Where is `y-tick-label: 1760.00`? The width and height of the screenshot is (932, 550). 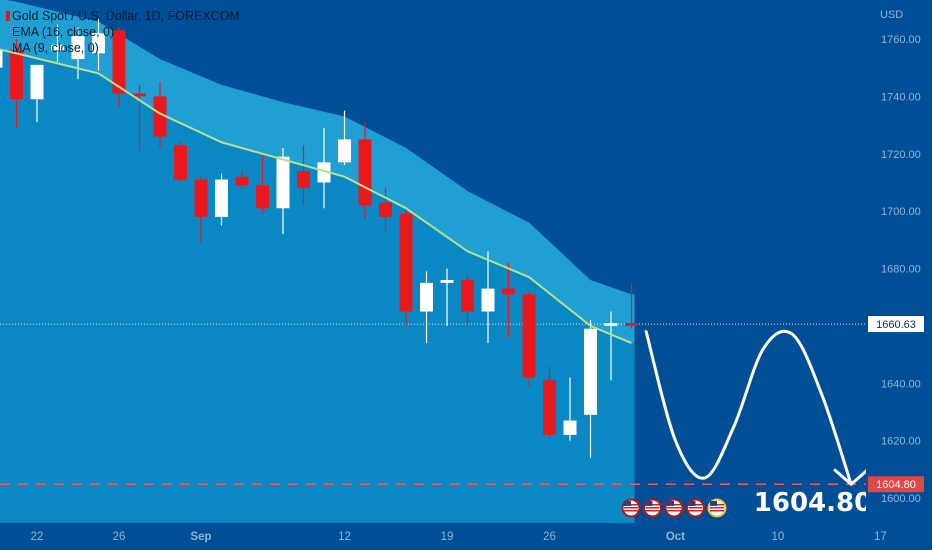 y-tick-label: 1760.00 is located at coordinates (901, 40).